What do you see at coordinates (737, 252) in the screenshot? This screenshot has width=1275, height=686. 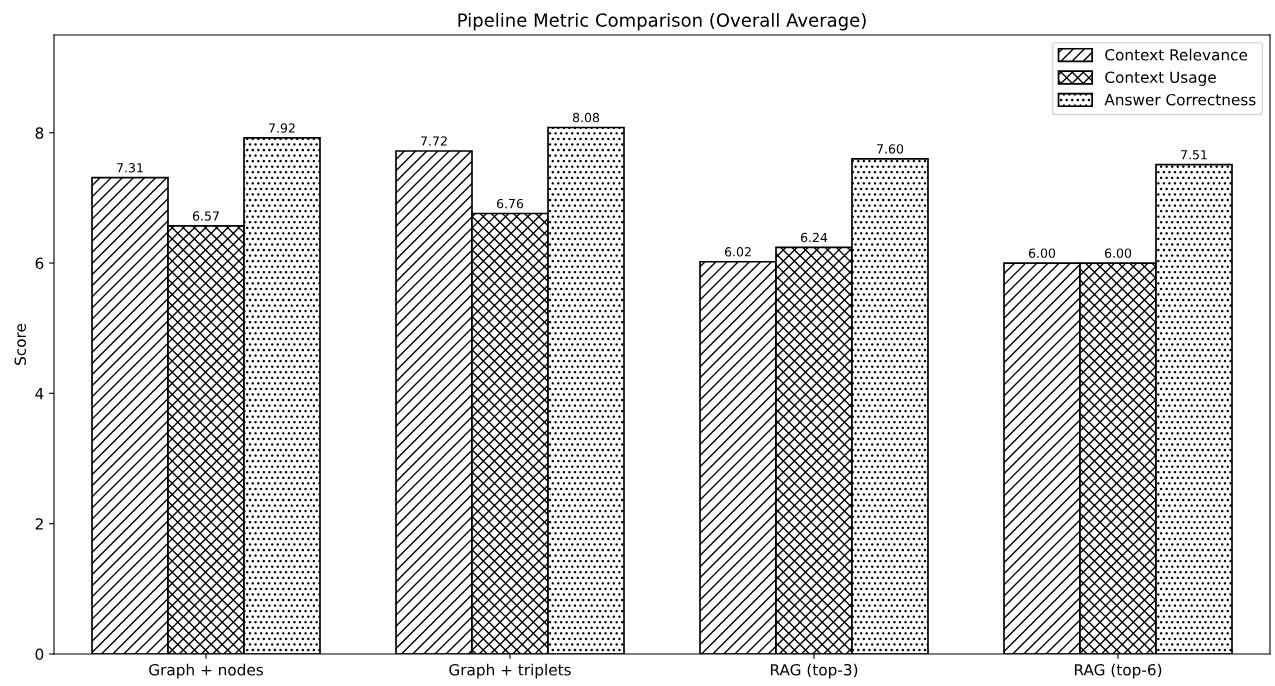 I see `data-label: 6.02` at bounding box center [737, 252].